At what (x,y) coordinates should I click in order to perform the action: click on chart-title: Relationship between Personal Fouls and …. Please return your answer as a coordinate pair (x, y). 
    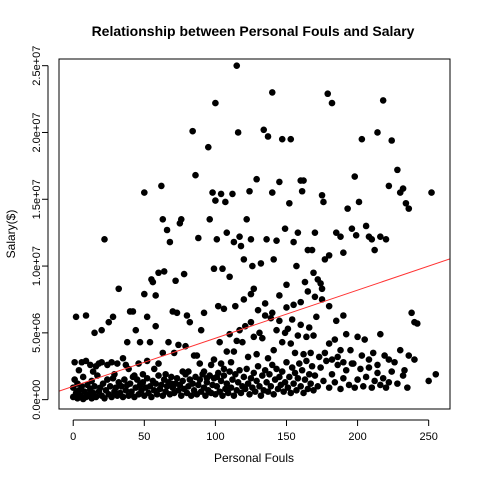
    Looking at the image, I should click on (253, 31).